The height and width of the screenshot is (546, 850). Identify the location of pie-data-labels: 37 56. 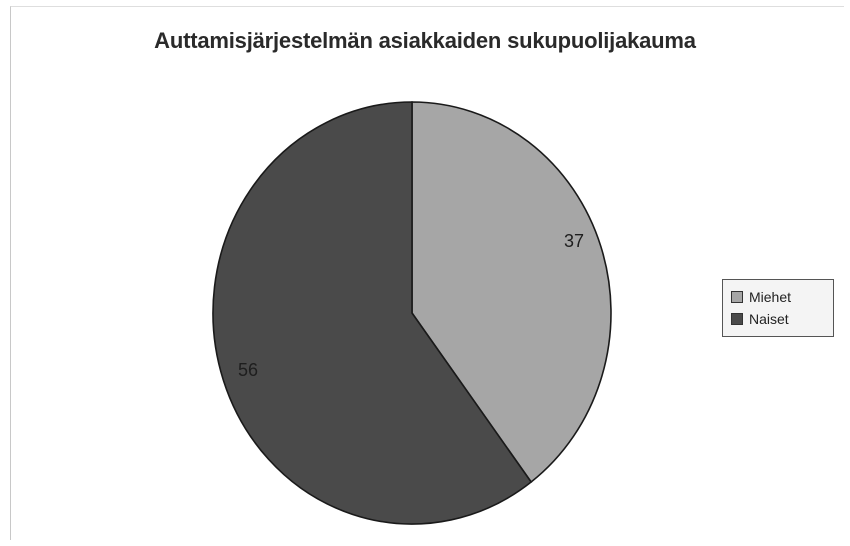
(411, 305).